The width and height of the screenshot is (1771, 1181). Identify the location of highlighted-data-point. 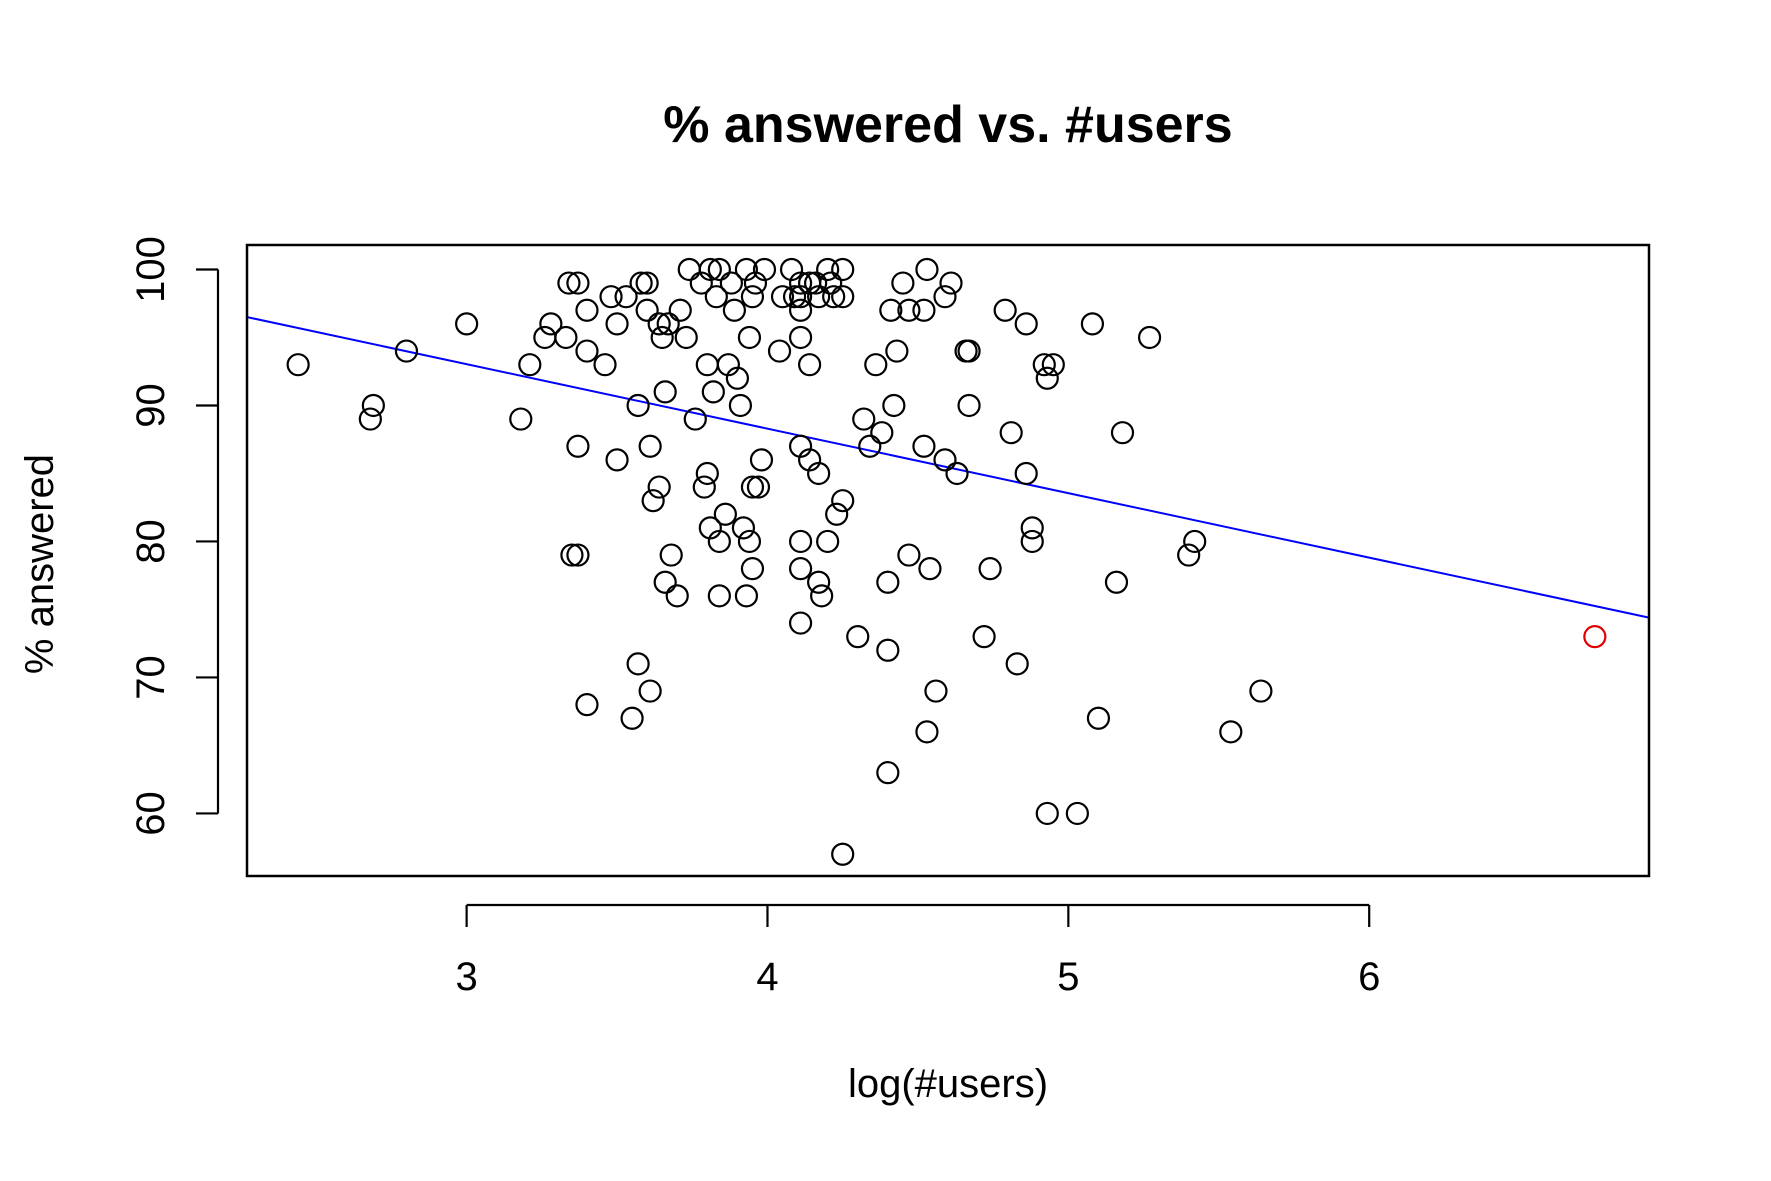
(1595, 637).